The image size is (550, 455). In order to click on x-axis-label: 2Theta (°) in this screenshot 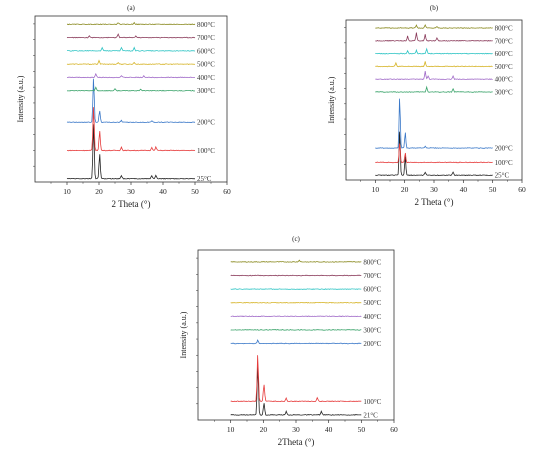, I will do `click(296, 442)`.